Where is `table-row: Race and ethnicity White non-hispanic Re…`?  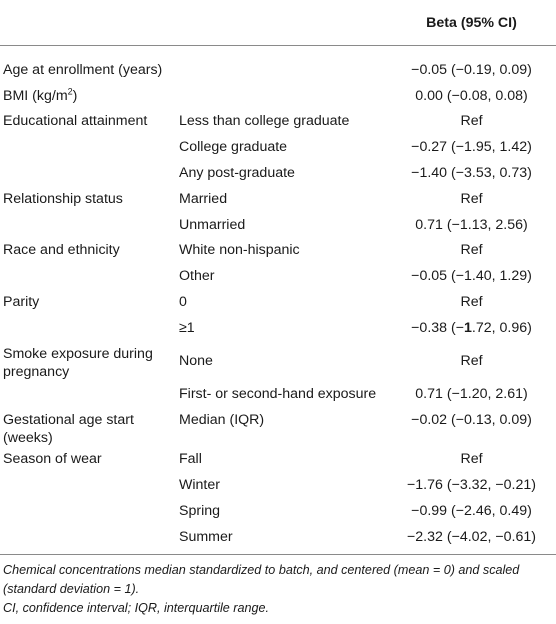 table-row: Race and ethnicity White non-hispanic Re… is located at coordinates (278, 251).